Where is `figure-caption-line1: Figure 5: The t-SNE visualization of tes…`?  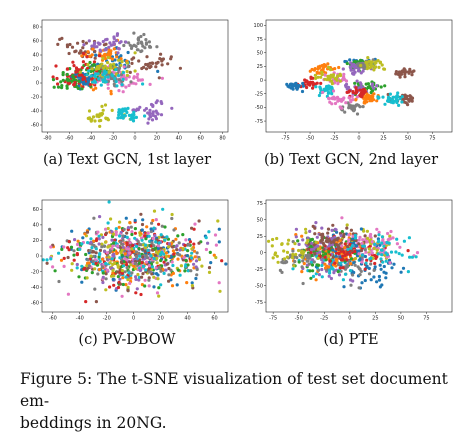
figure-caption-line1: Figure 5: The t-SNE visualization of tes… is located at coordinates (234, 390).